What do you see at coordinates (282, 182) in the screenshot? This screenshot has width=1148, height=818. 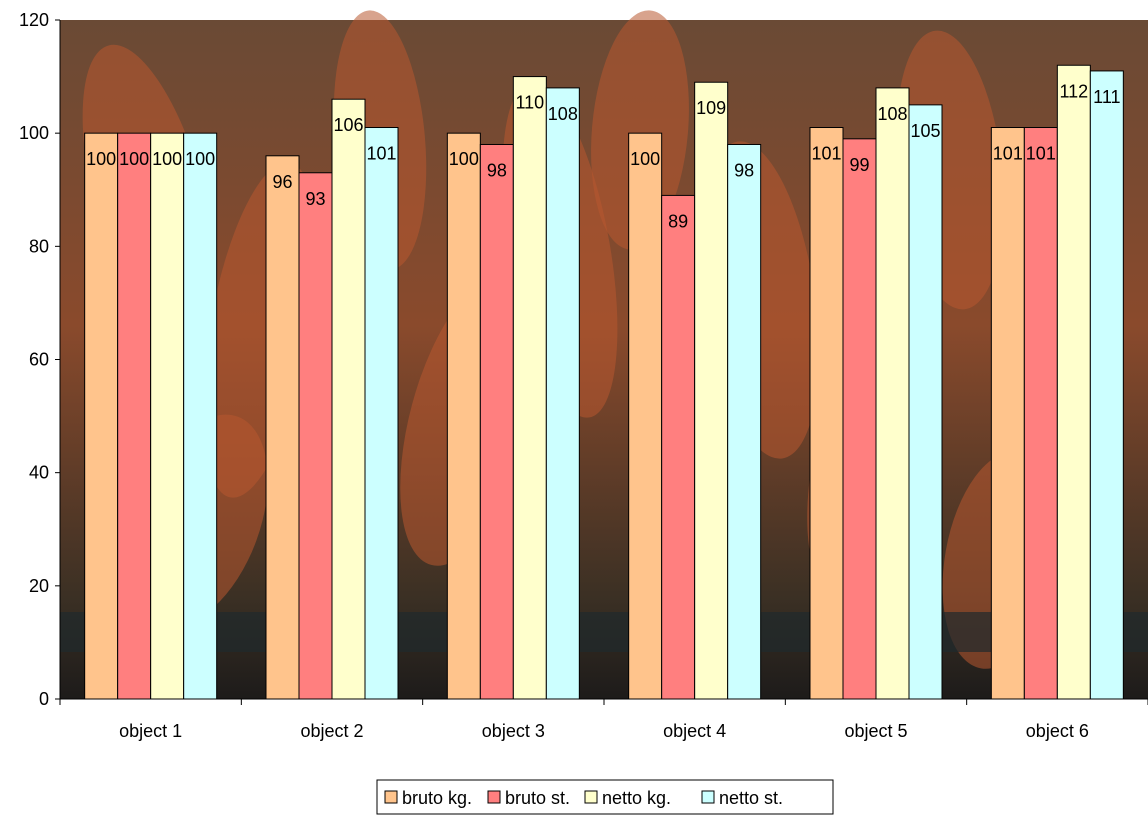 I see `data-label: 96` at bounding box center [282, 182].